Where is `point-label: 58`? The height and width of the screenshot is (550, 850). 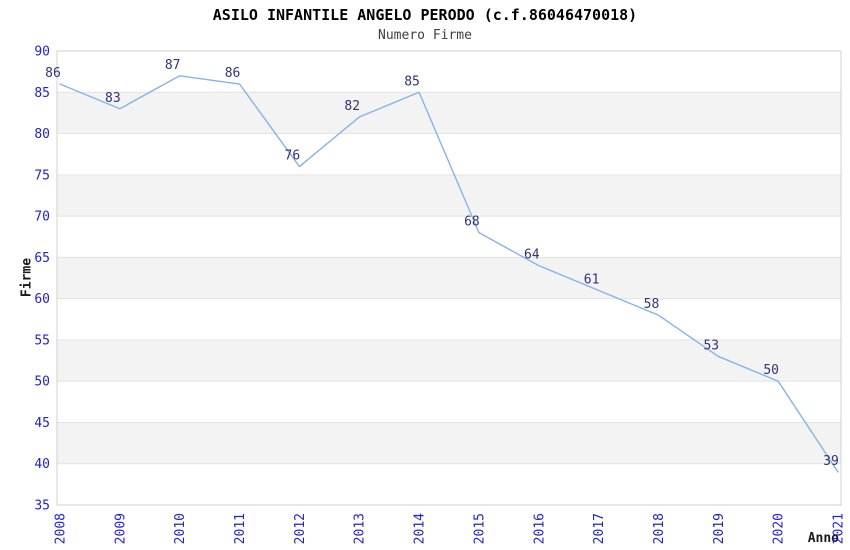 point-label: 58 is located at coordinates (652, 304).